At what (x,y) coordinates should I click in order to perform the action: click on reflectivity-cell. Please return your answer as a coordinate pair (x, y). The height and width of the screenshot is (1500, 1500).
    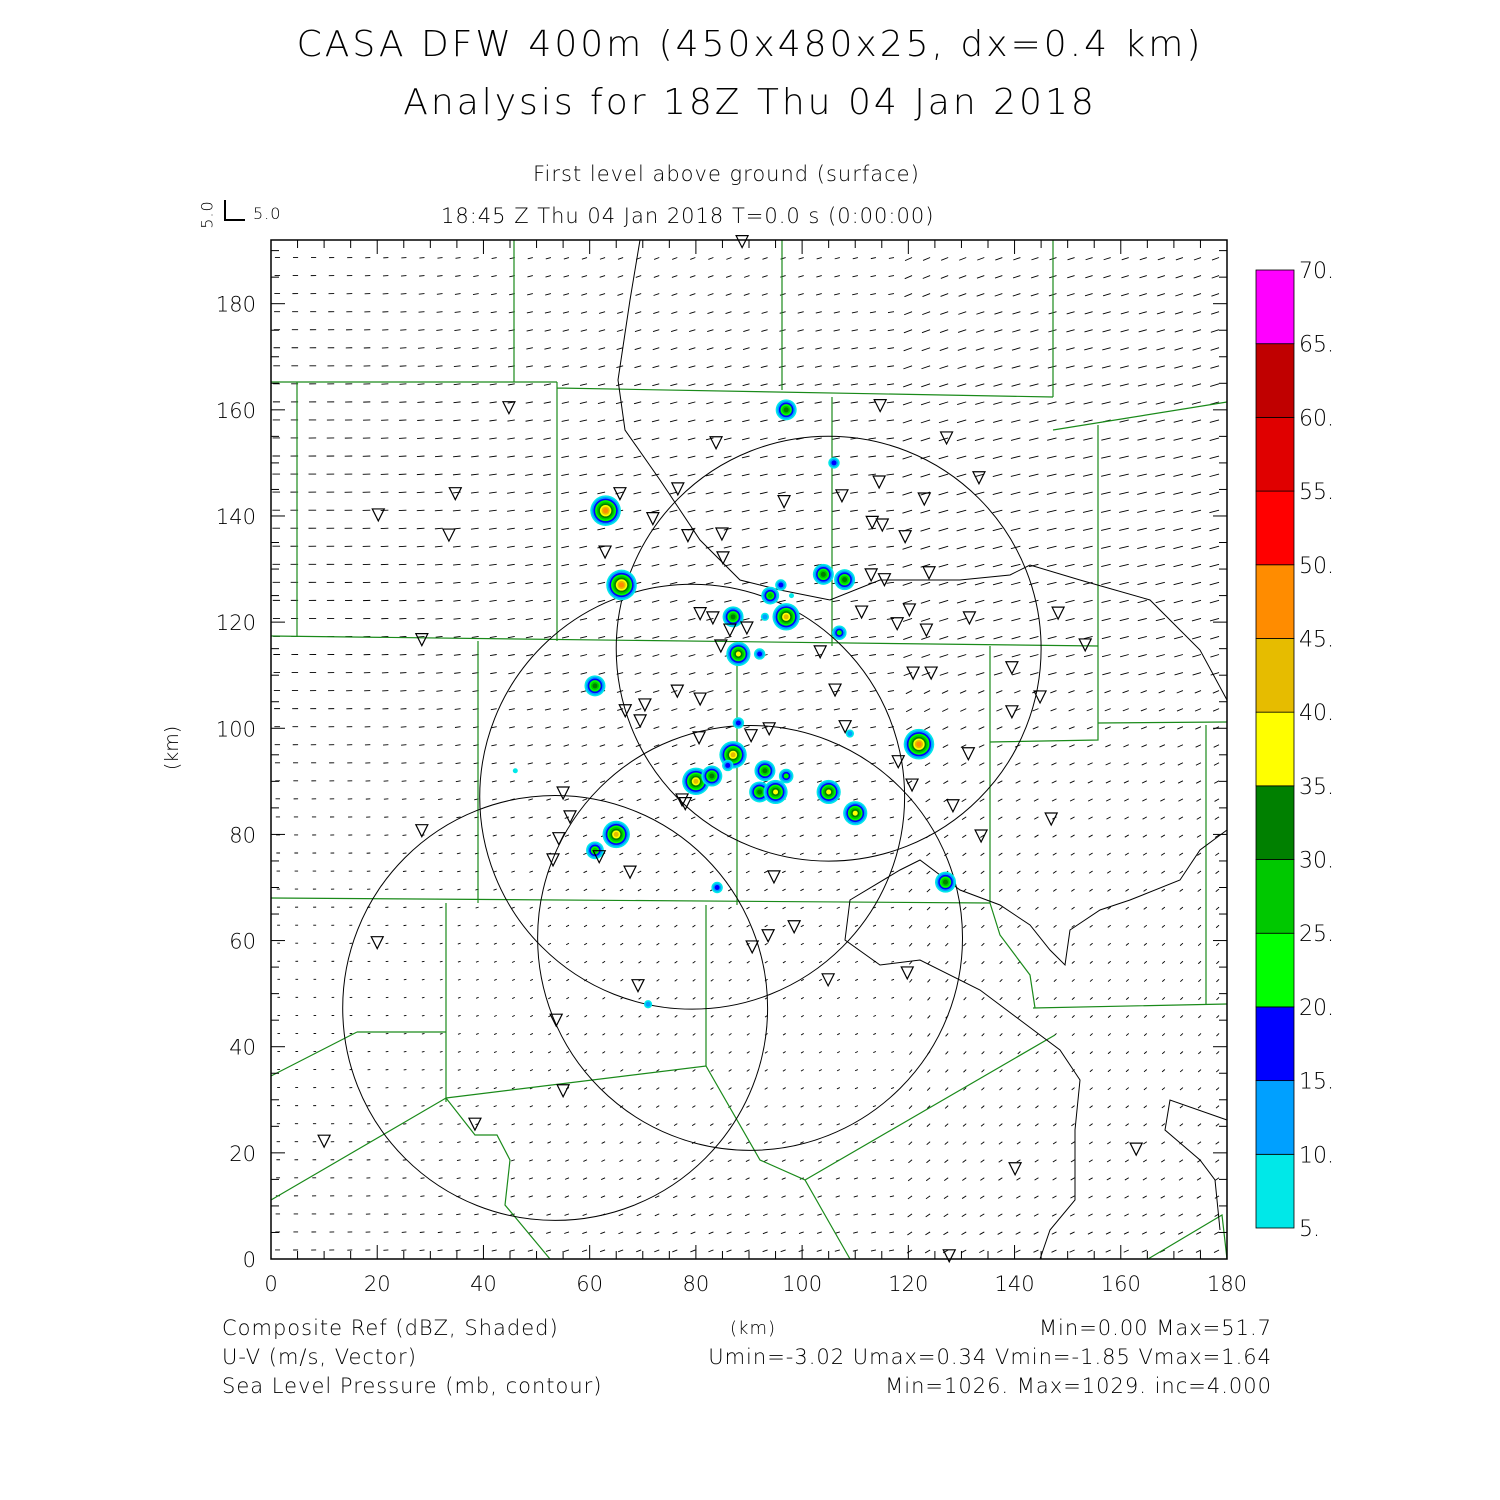
    Looking at the image, I should click on (919, 744).